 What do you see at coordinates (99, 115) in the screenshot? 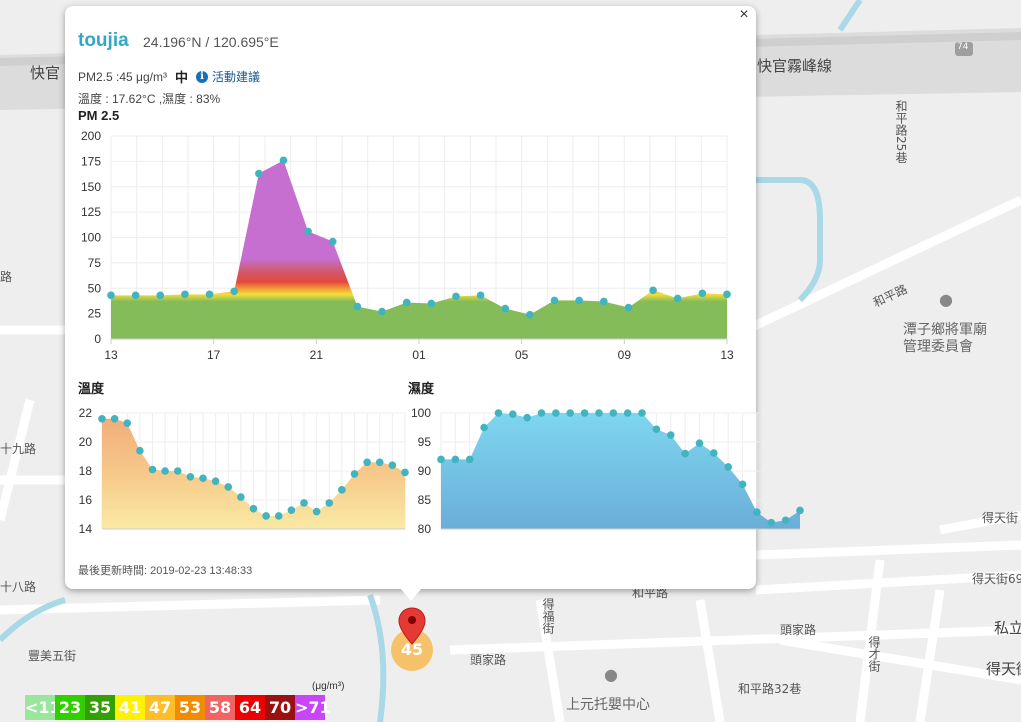
I see `pm-chart-title: PM 2.5` at bounding box center [99, 115].